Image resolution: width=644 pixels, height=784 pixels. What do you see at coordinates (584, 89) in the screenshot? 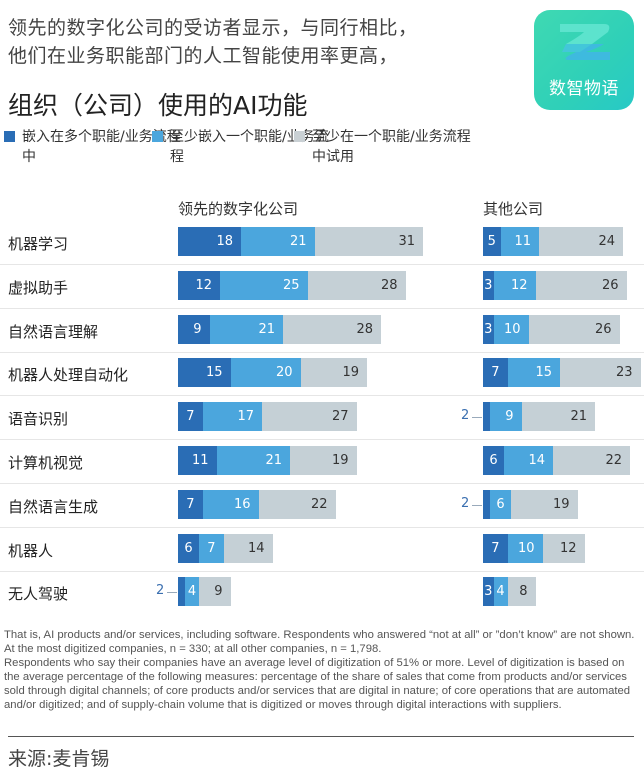
I see `logo-text: 数智物语` at bounding box center [584, 89].